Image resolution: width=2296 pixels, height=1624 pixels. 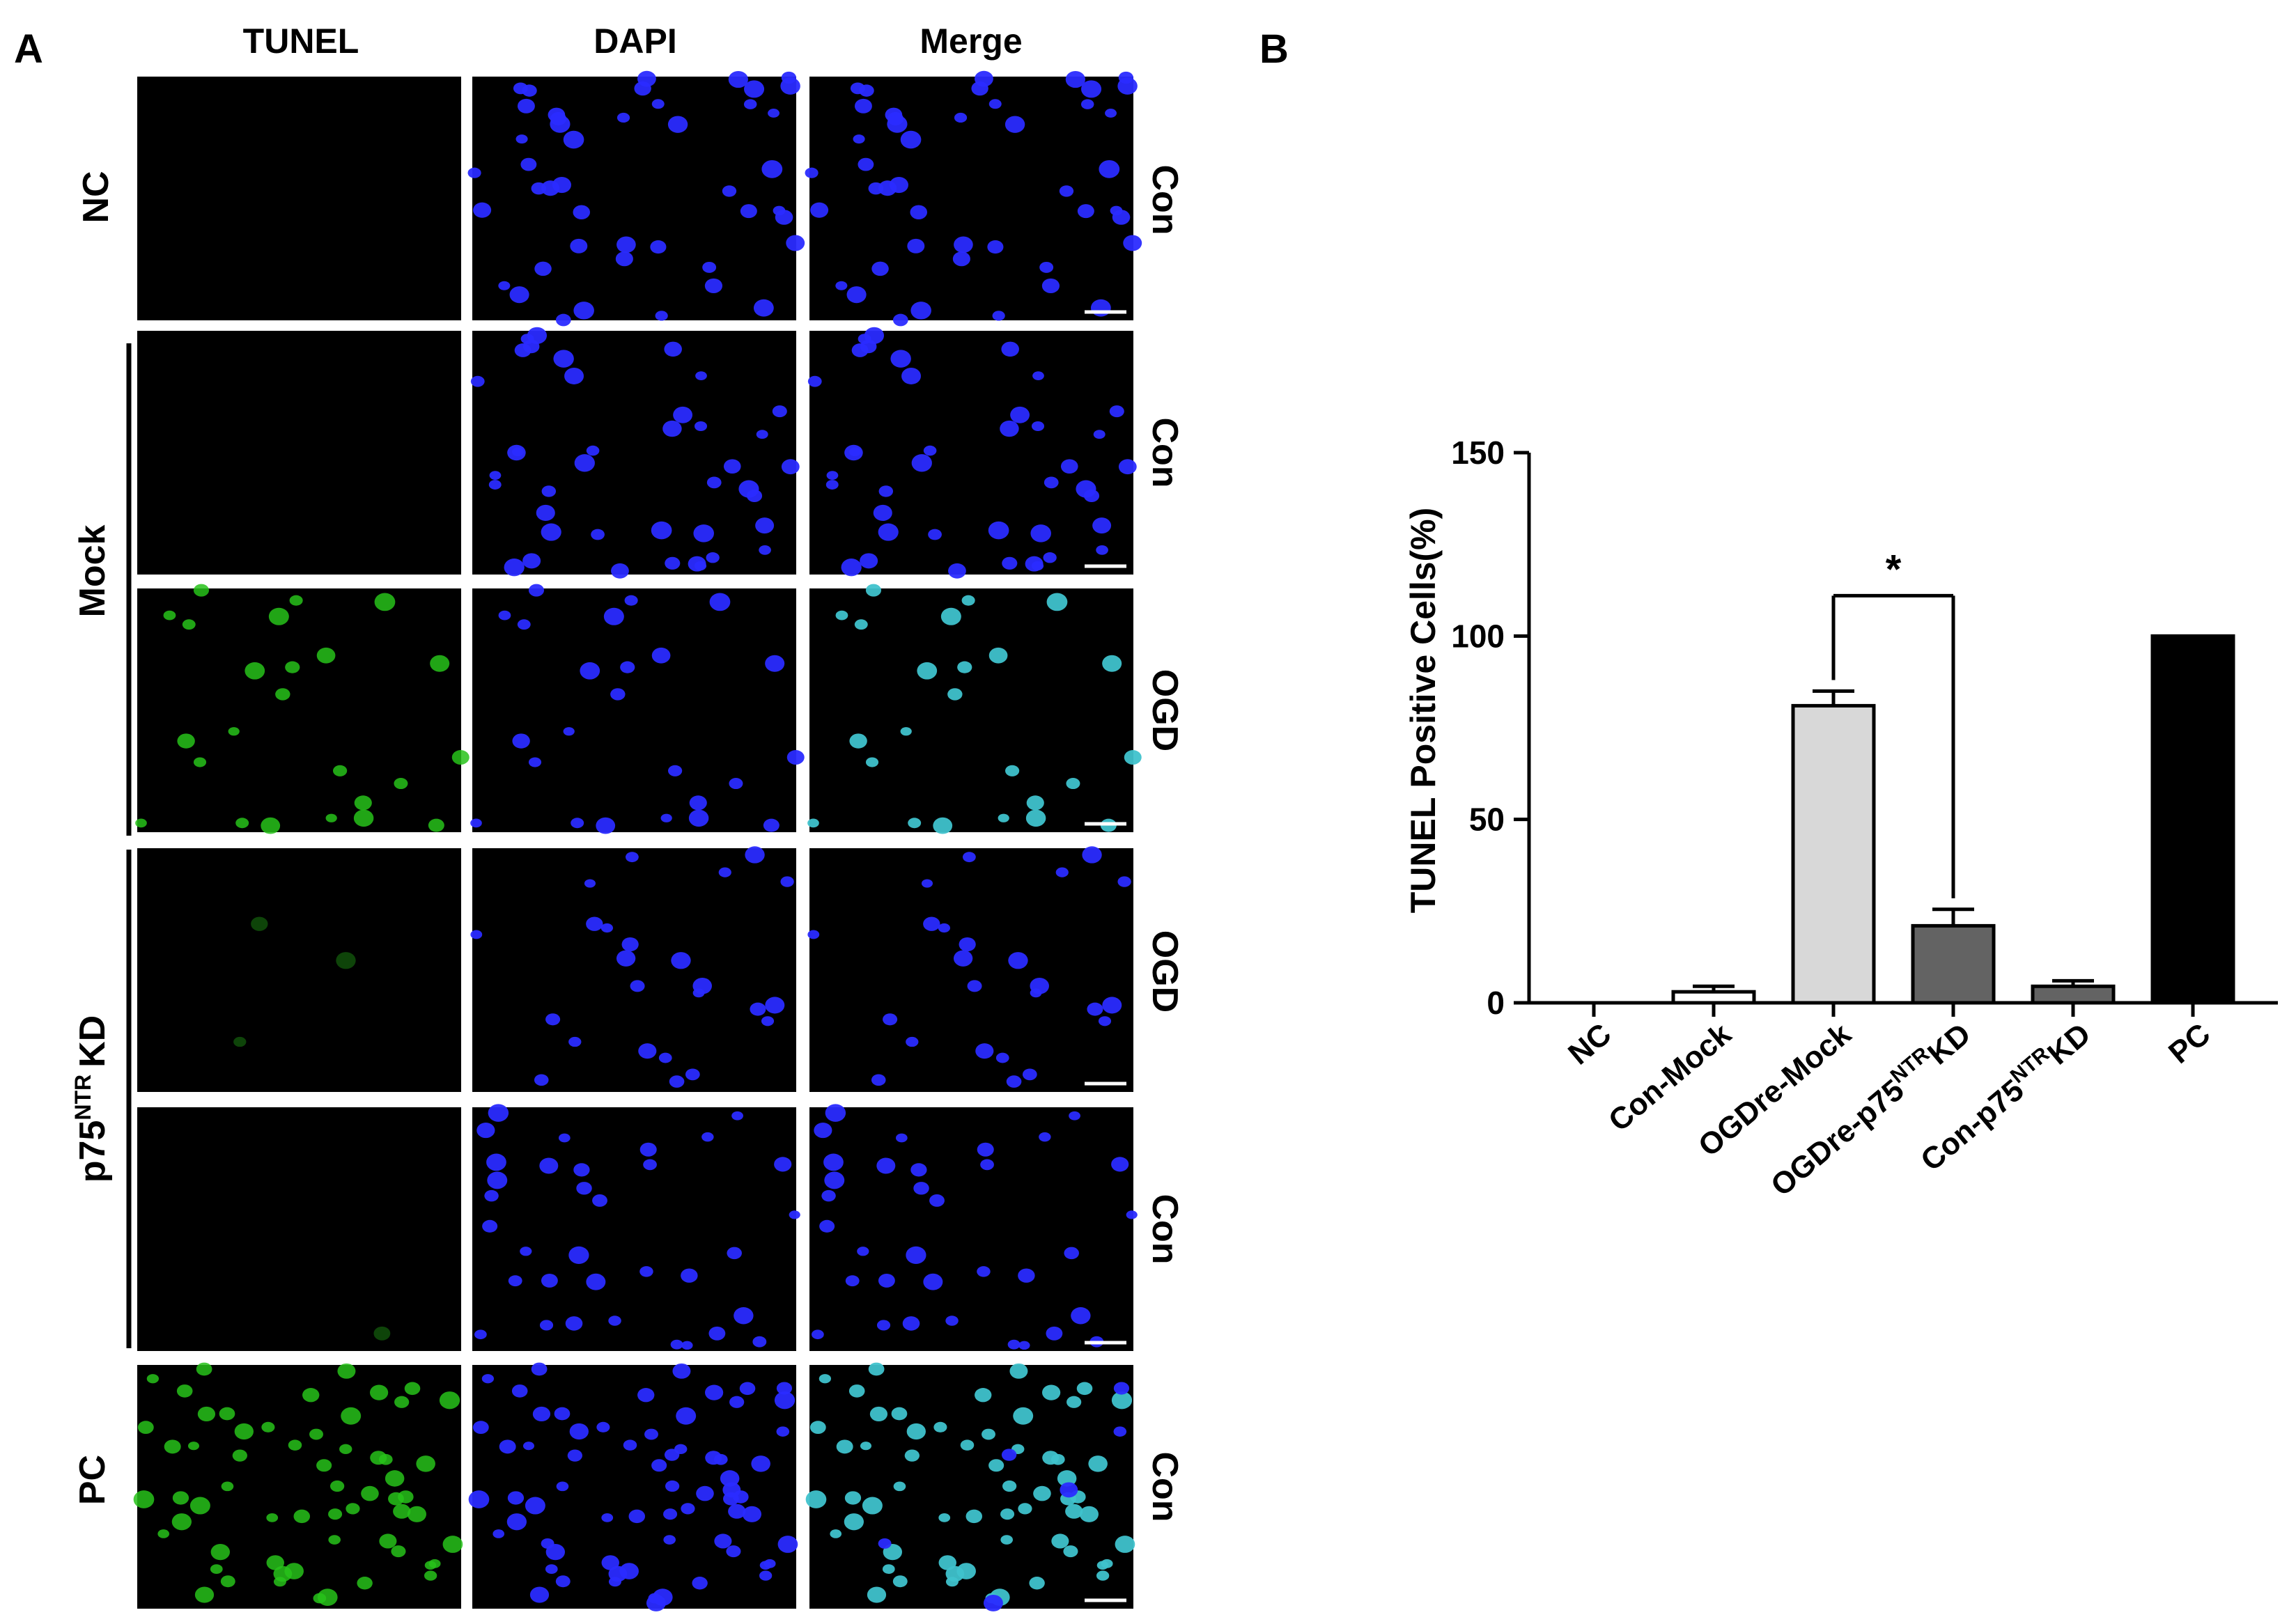 What do you see at coordinates (1496, 1003) in the screenshot?
I see `y-tick-label: 0` at bounding box center [1496, 1003].